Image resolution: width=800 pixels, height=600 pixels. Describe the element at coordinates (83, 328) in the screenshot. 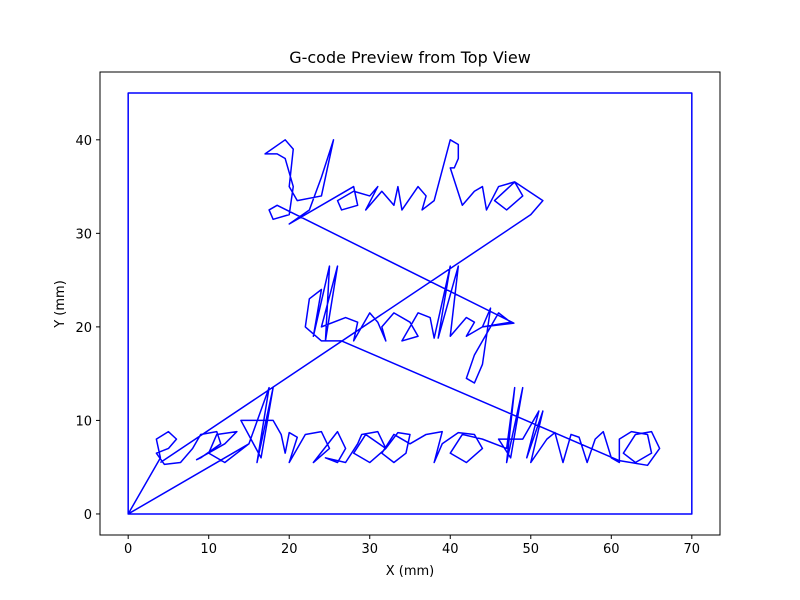

I see `y-tick-label: 20` at that location.